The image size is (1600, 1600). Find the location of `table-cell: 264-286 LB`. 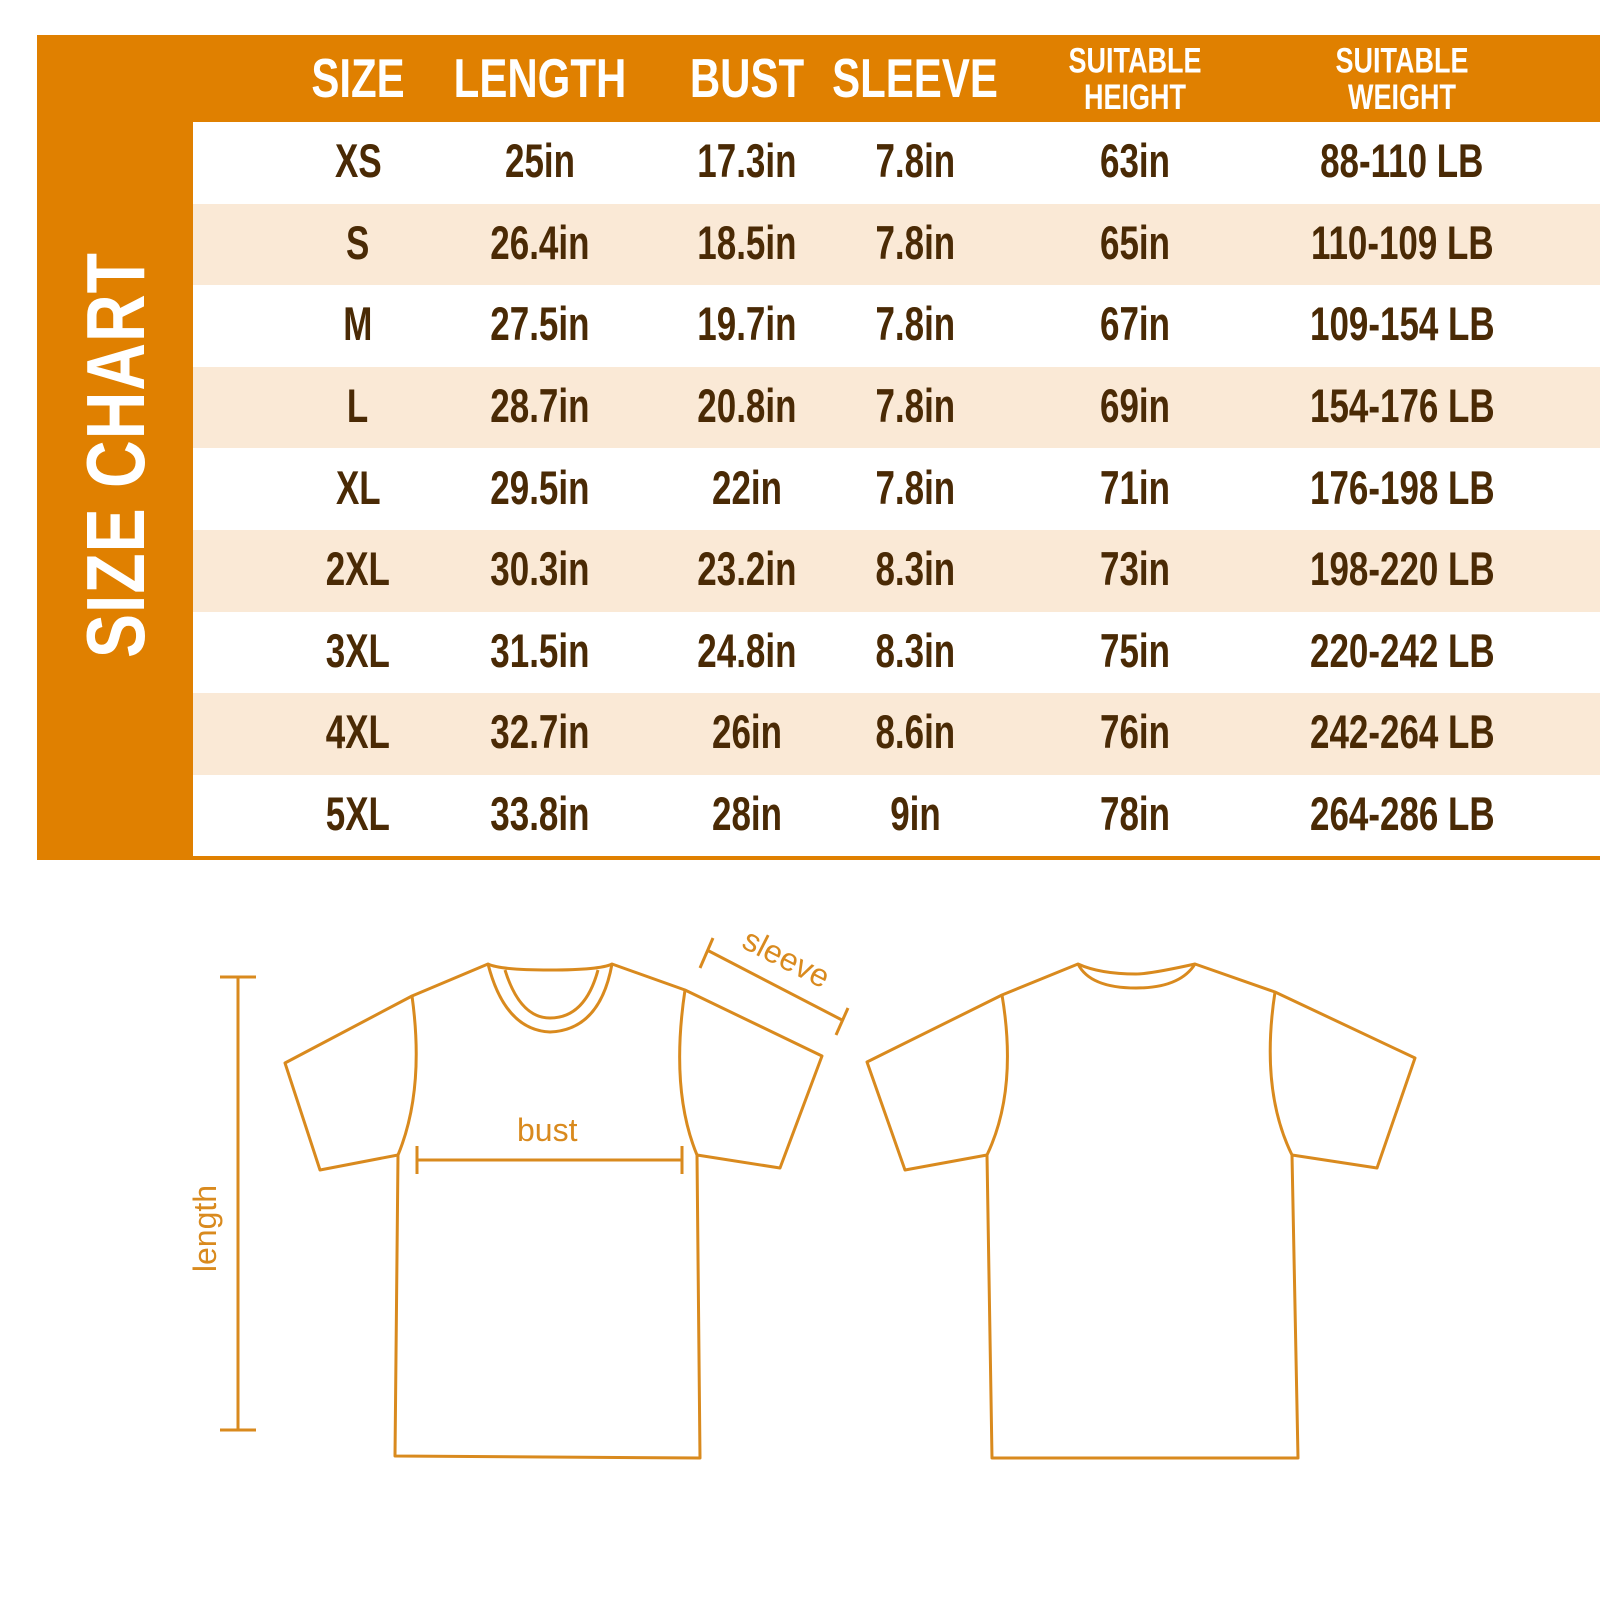

table-cell: 264-286 LB is located at coordinates (1402, 816).